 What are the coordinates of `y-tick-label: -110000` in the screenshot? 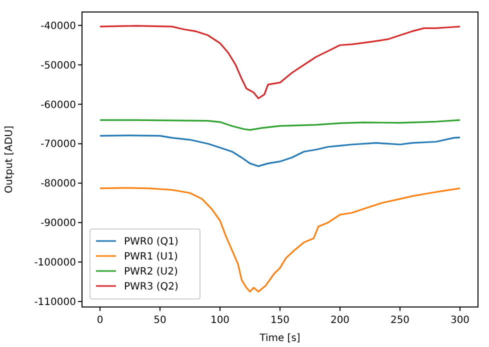 It's located at (55, 302).